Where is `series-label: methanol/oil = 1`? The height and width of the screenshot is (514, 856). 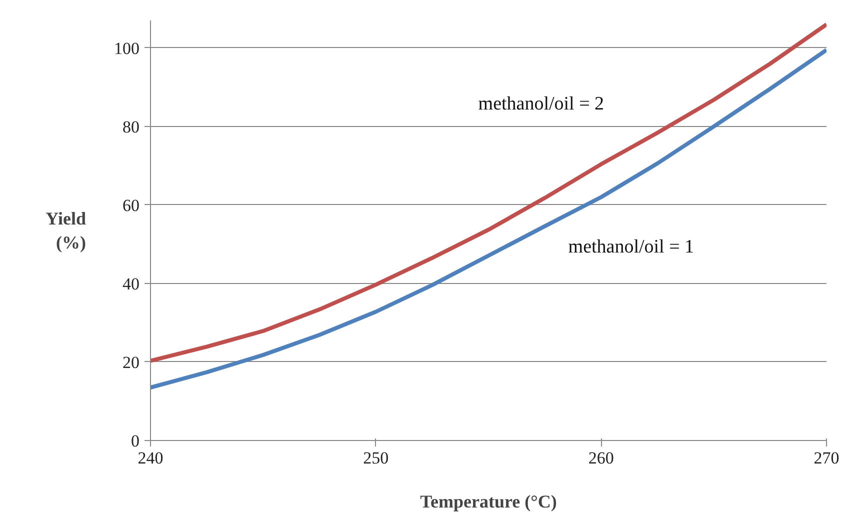 series-label: methanol/oil = 1 is located at coordinates (631, 247).